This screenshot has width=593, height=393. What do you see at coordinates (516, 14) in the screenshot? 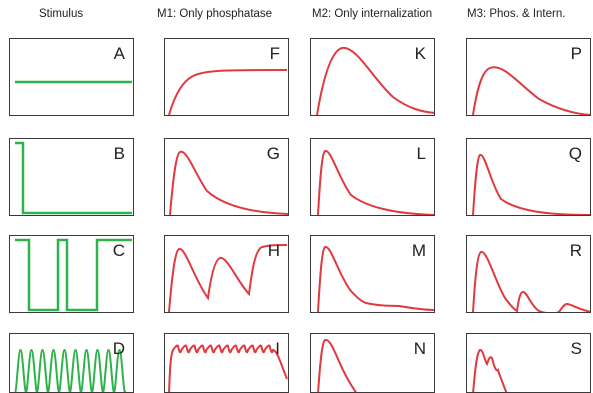
I see `header-m3: M3: Phos. & Intern.` at bounding box center [516, 14].